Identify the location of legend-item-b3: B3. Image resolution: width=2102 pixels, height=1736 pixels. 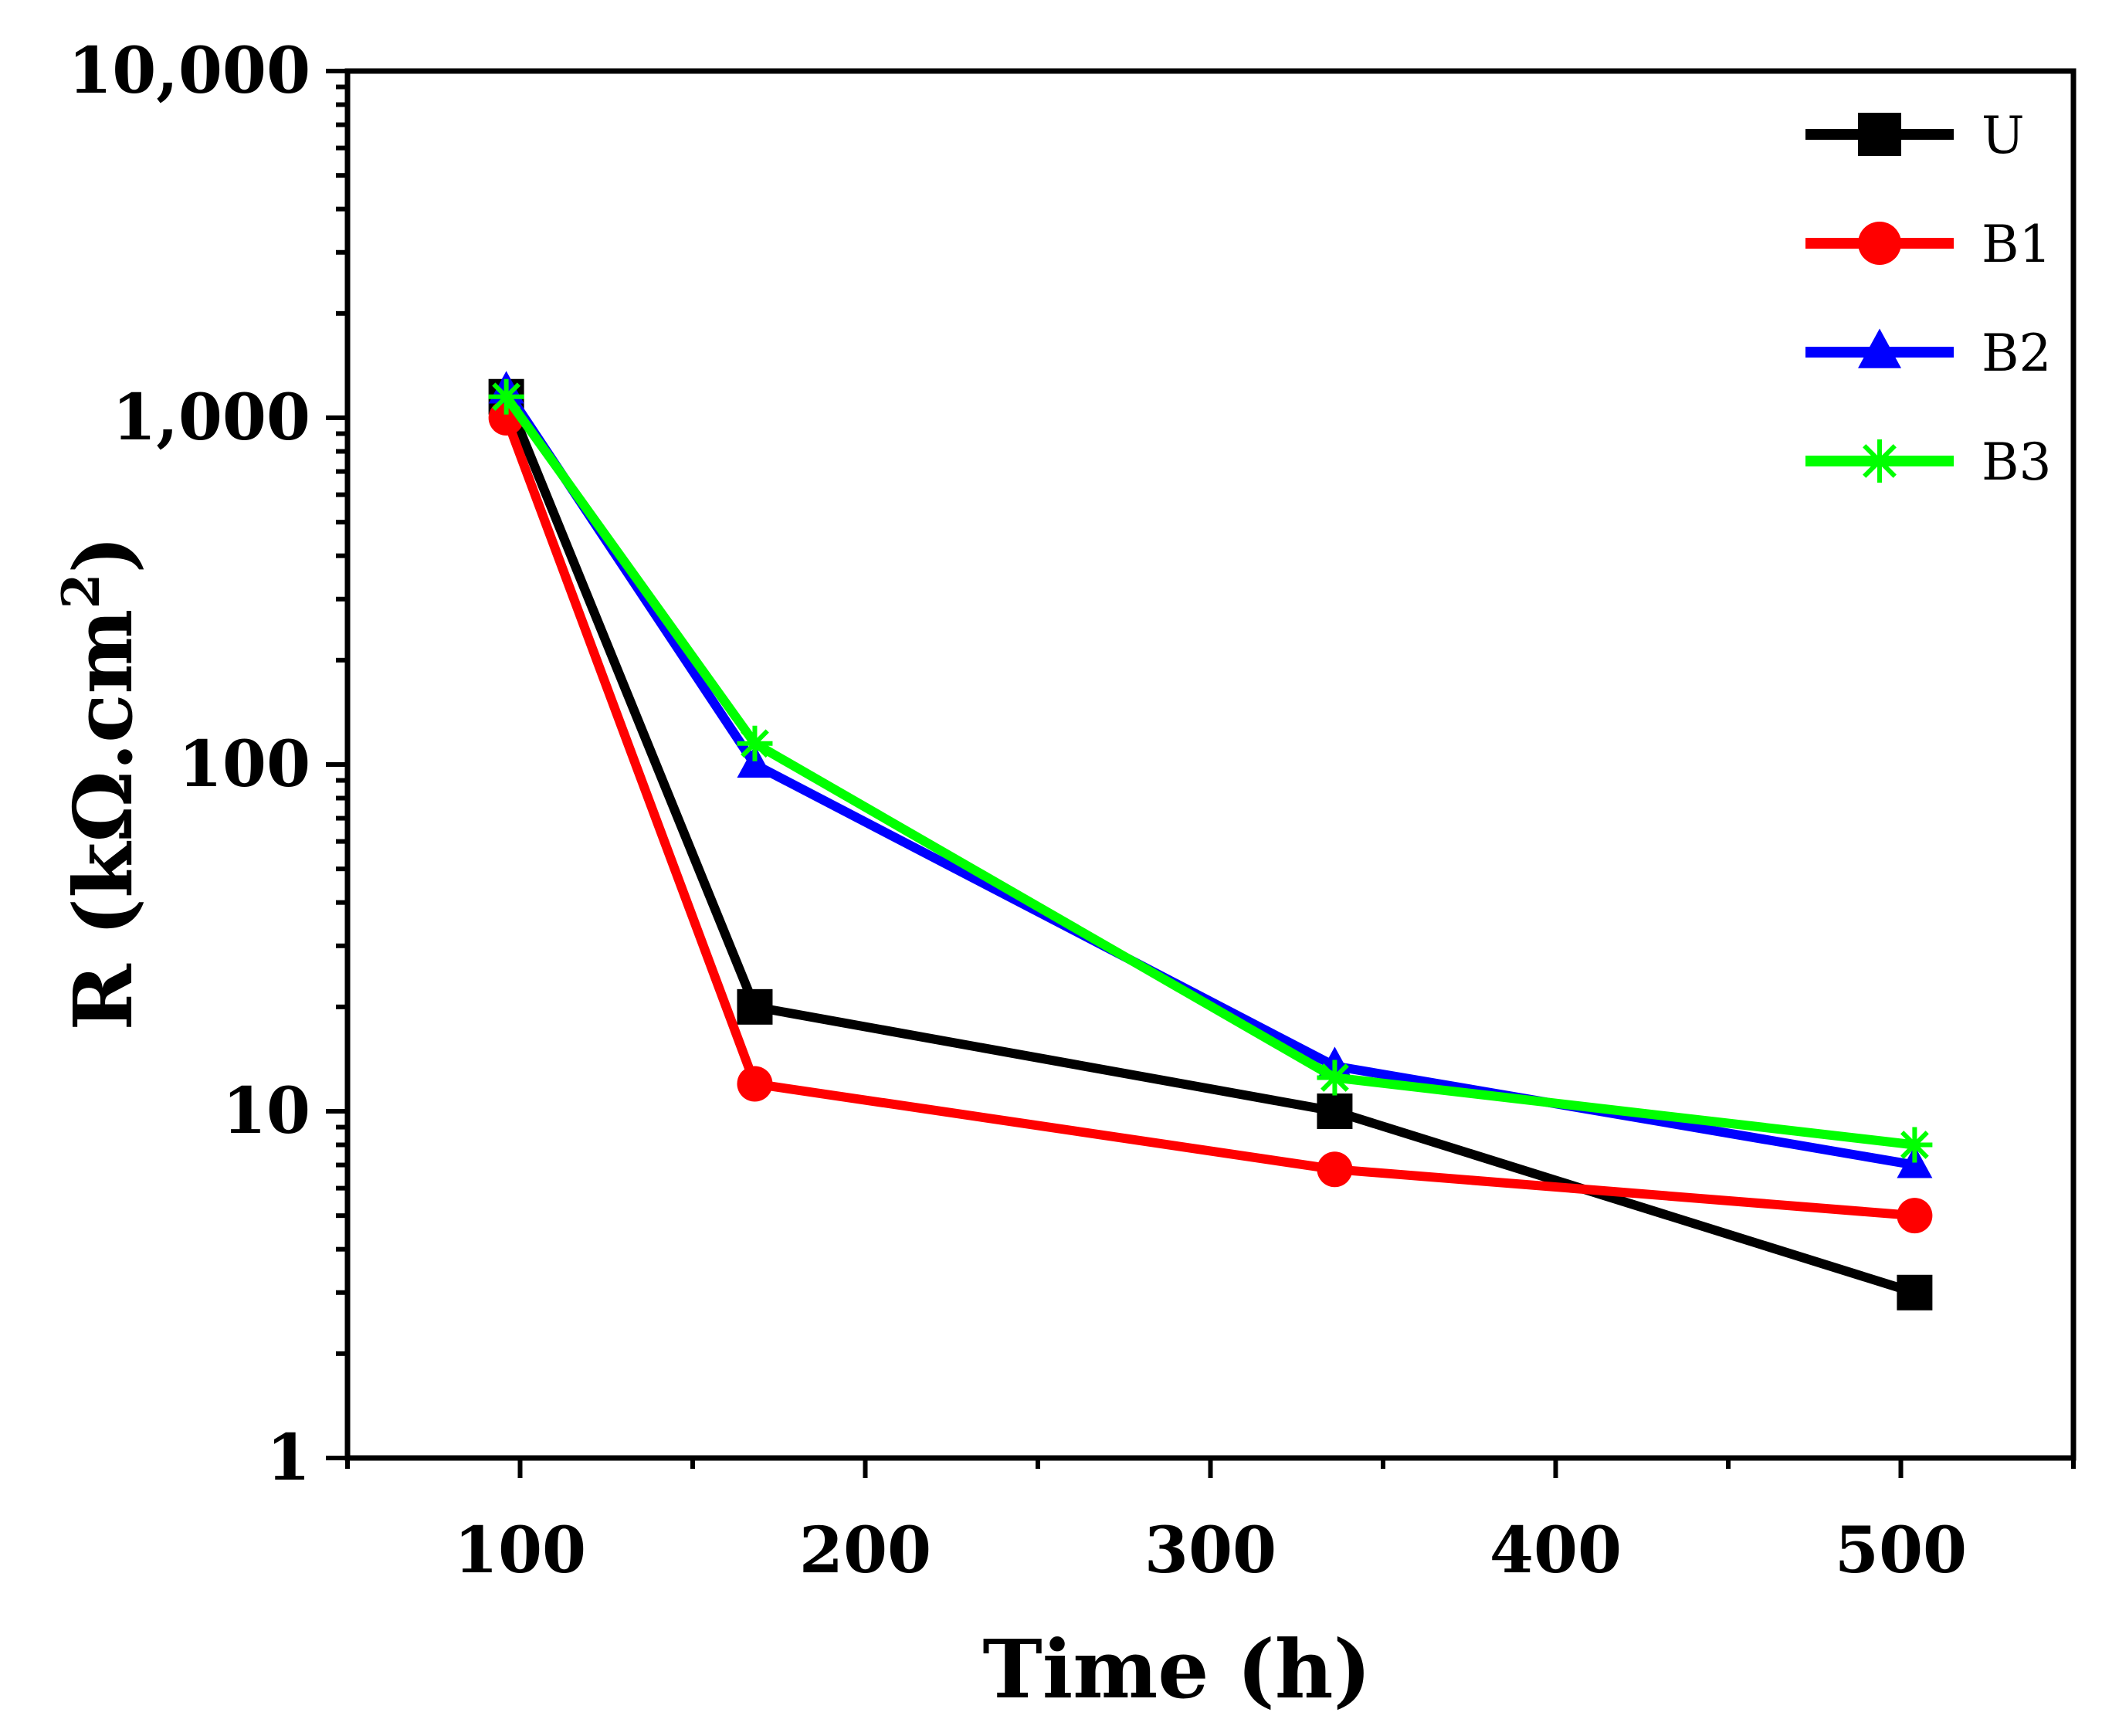
(1929, 462).